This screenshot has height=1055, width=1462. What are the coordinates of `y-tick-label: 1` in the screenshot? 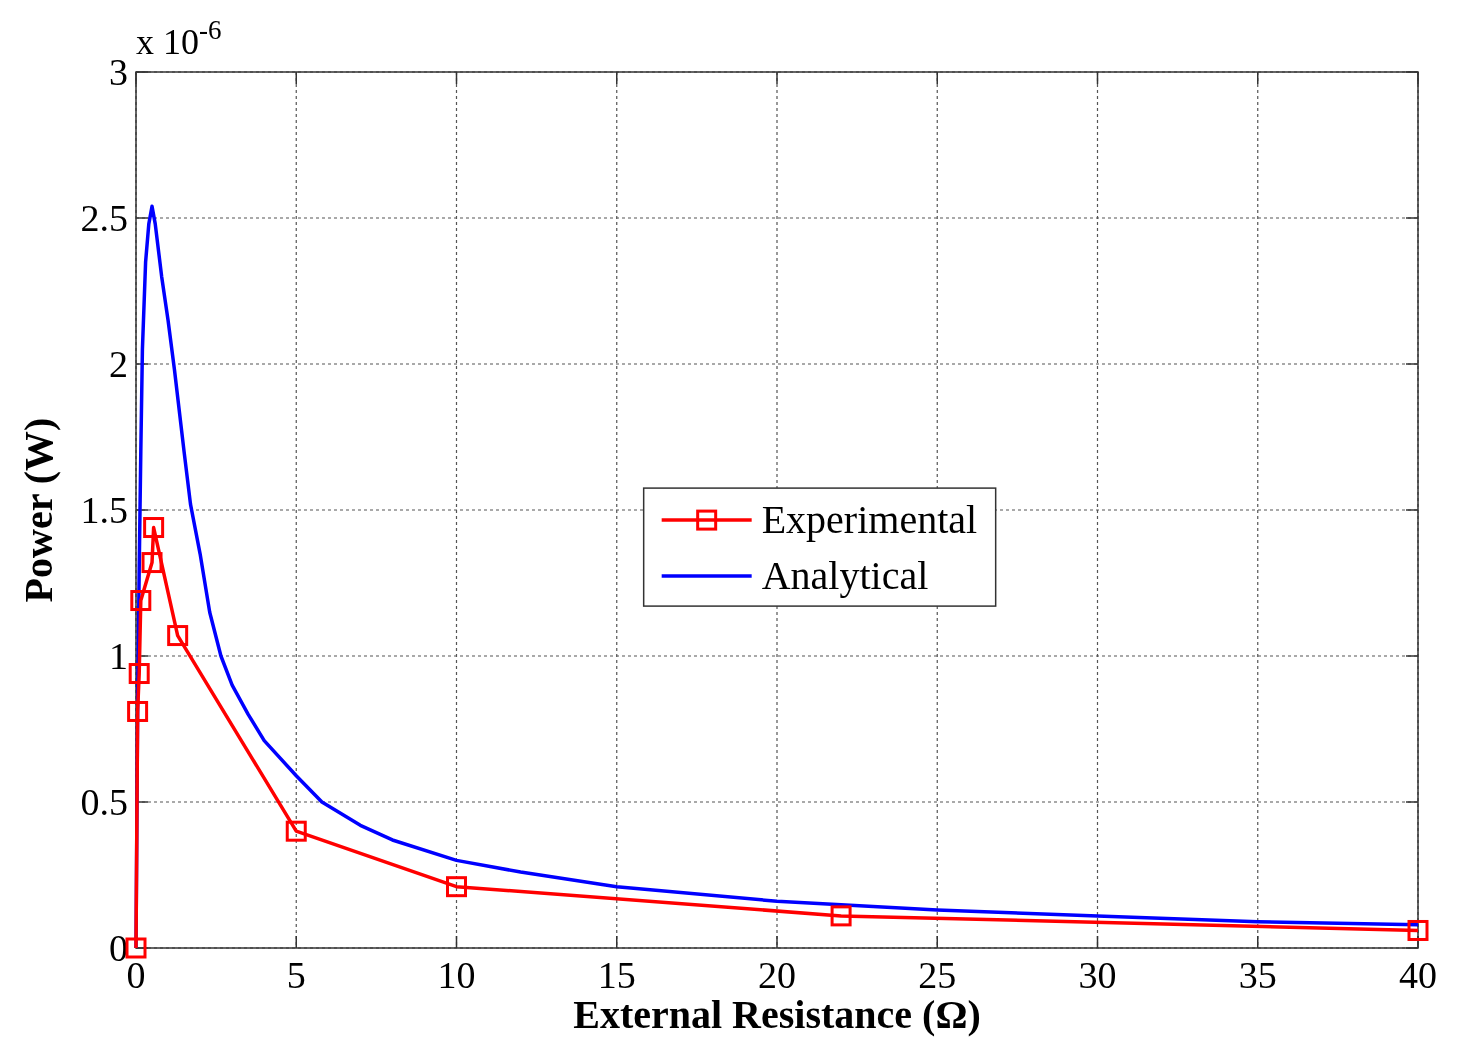 It's located at (118, 656).